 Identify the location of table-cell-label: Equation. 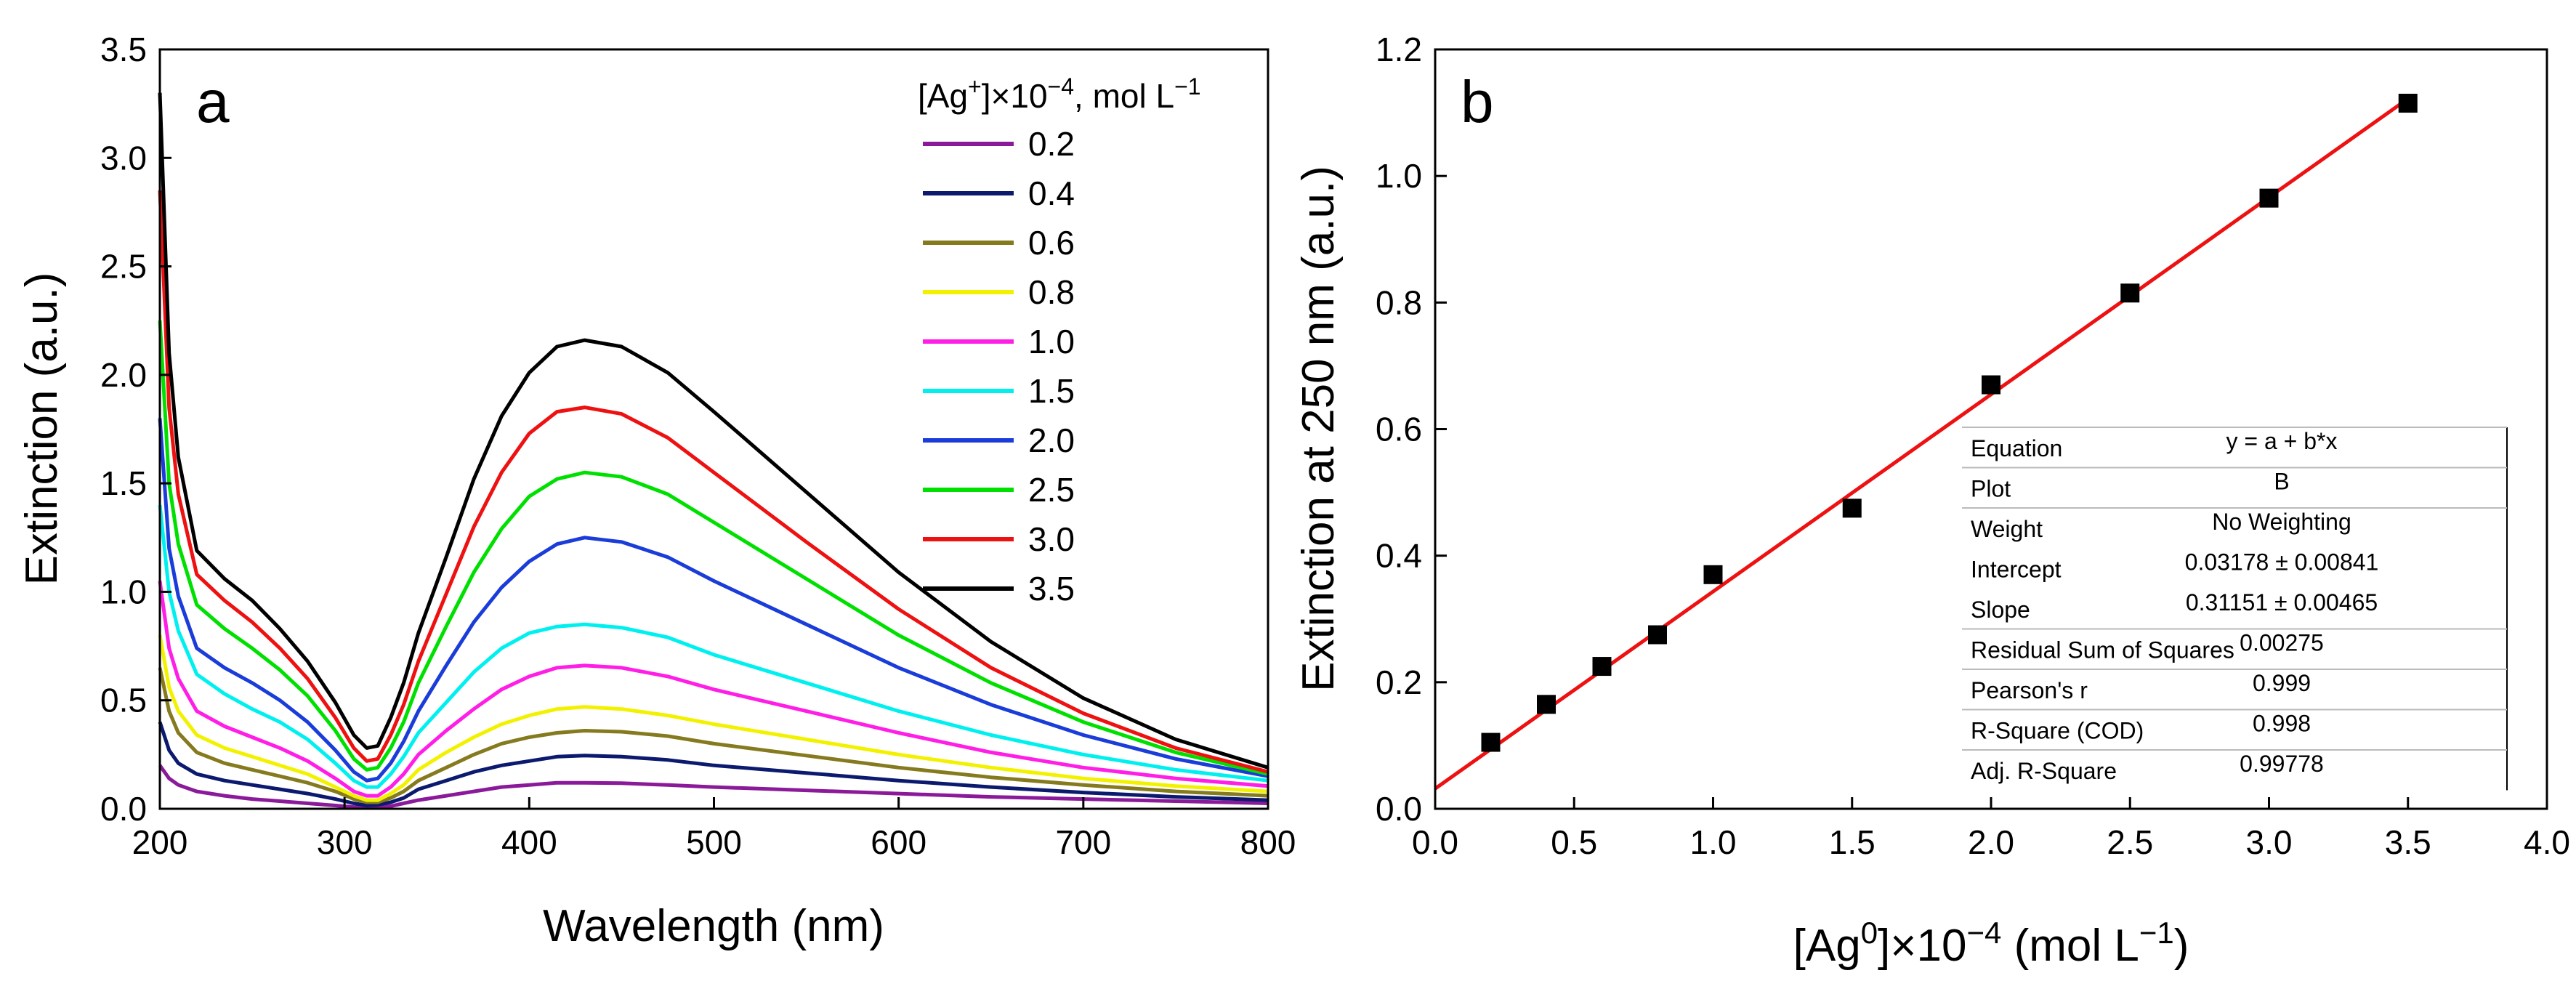
(2017, 448).